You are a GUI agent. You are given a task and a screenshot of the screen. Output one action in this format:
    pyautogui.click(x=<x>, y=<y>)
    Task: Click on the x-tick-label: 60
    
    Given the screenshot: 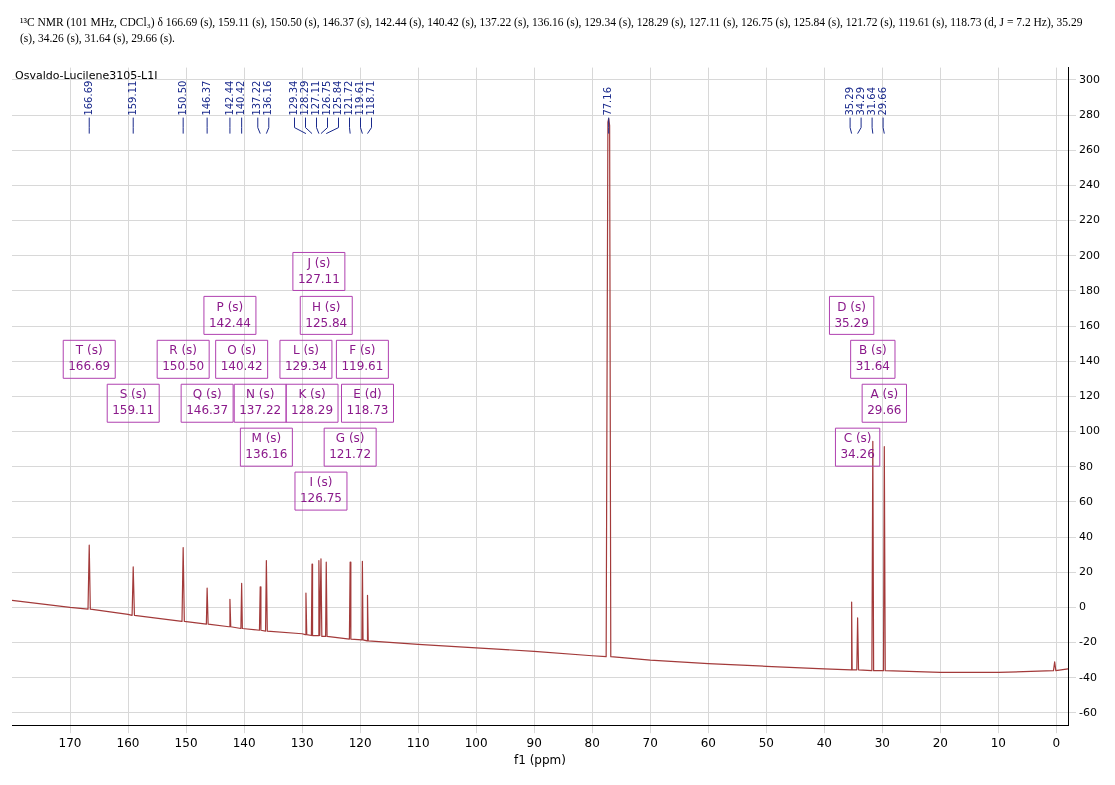 What is the action you would take?
    pyautogui.click(x=708, y=742)
    